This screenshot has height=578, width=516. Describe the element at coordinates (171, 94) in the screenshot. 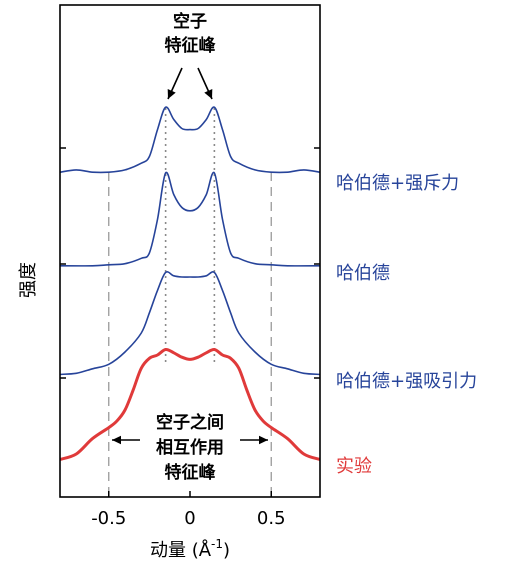

I see `arrow-top-left-head` at that location.